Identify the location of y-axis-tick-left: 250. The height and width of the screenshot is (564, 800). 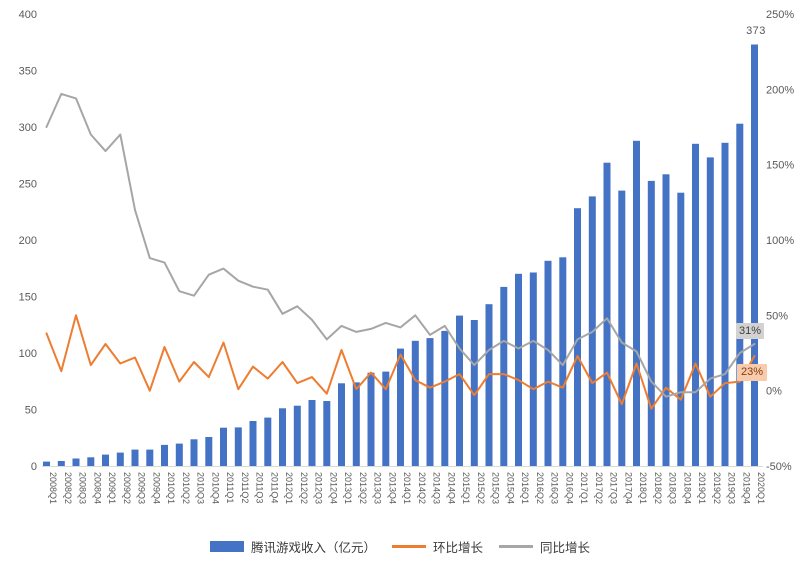
(28, 185).